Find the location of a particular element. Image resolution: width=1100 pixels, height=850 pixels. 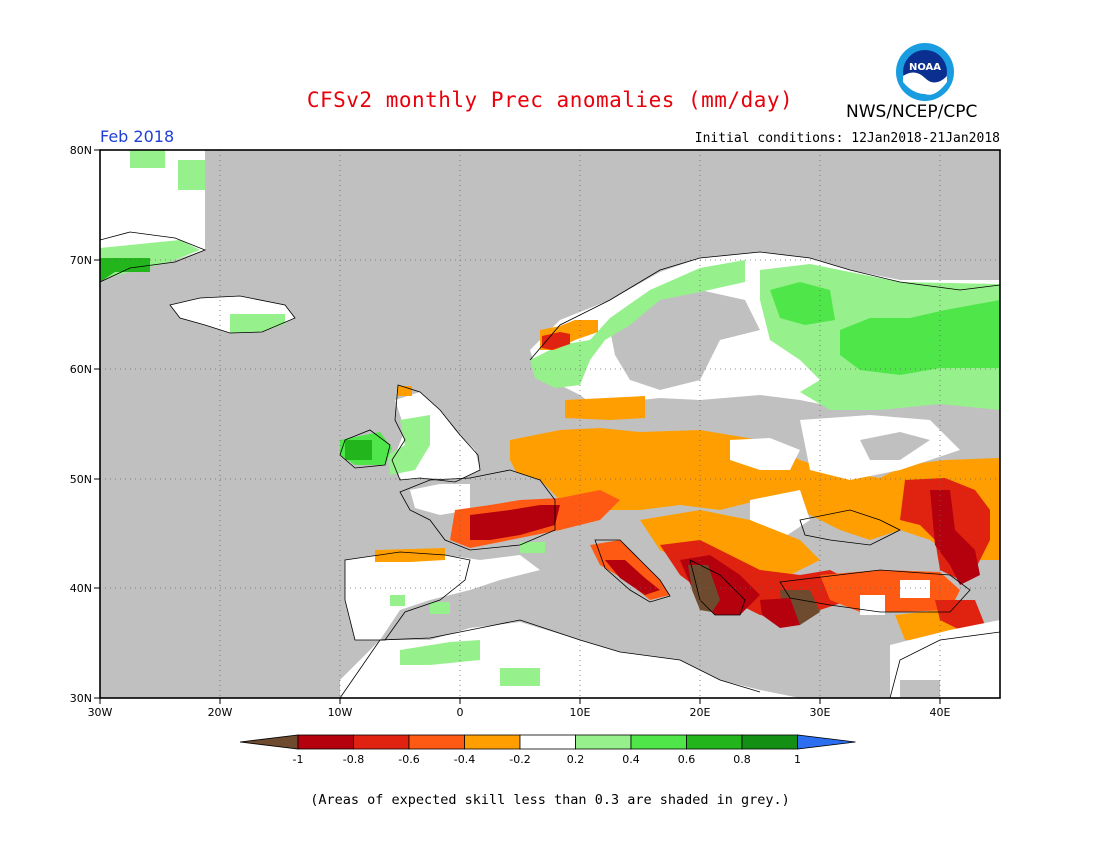

russia-south-grey is located at coordinates (895, 446).